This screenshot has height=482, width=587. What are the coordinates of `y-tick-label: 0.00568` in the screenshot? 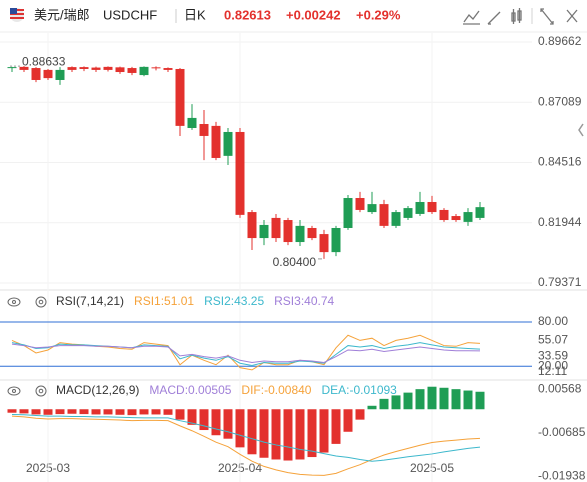 It's located at (560, 389).